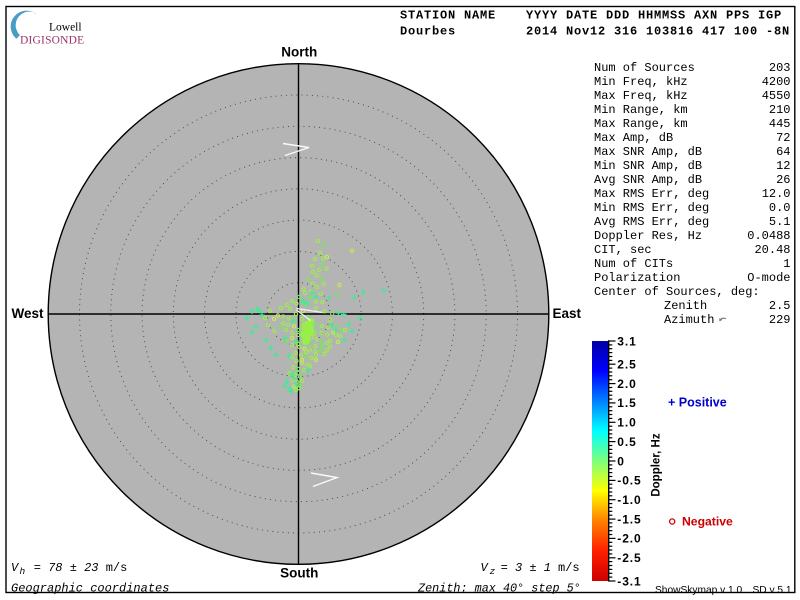 The width and height of the screenshot is (800, 600). I want to click on svg-text: 2.0, so click(626, 384).